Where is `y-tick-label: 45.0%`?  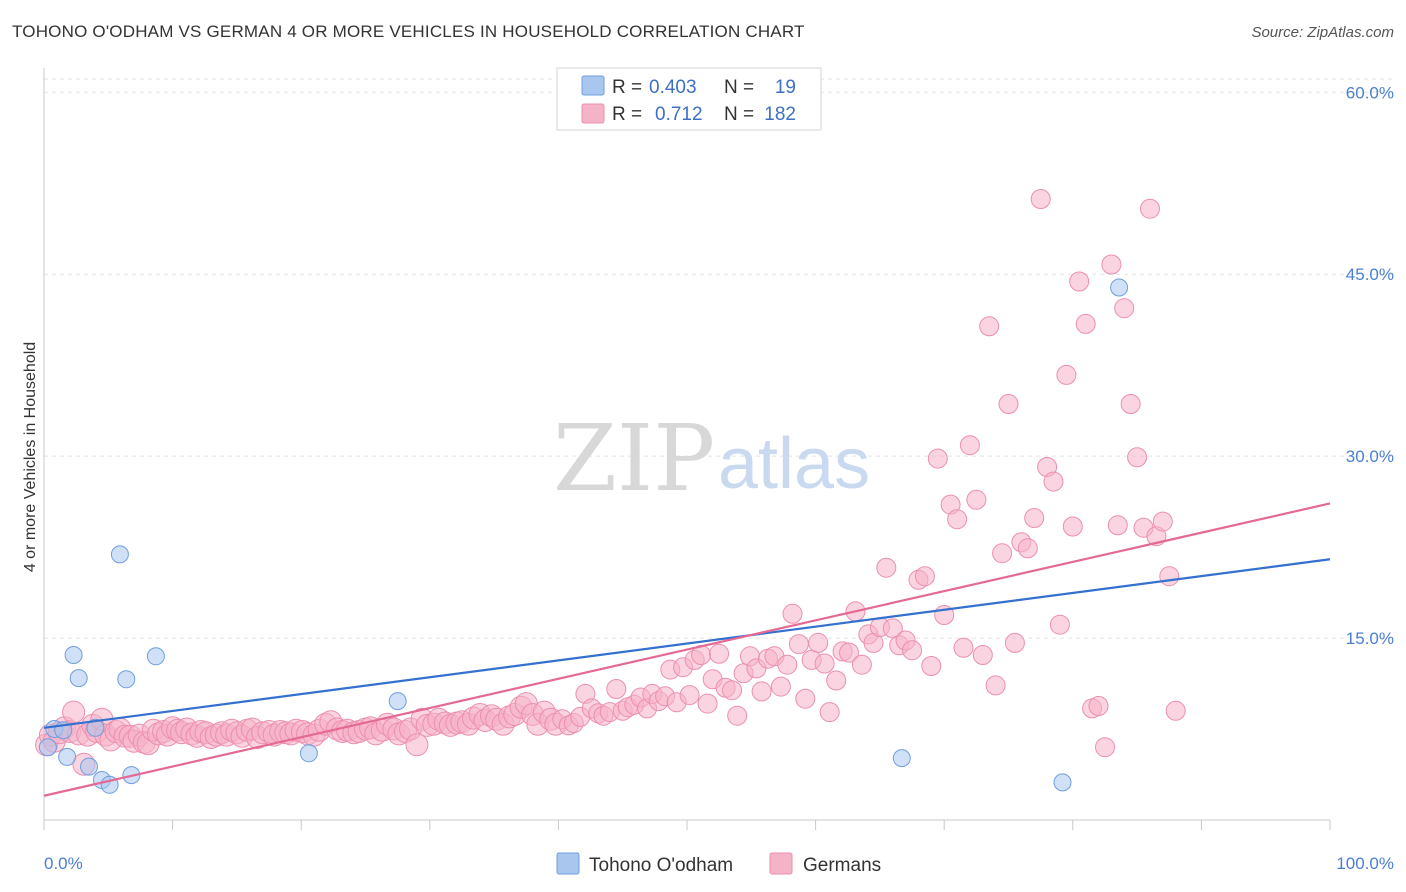 y-tick-label: 45.0% is located at coordinates (1370, 274).